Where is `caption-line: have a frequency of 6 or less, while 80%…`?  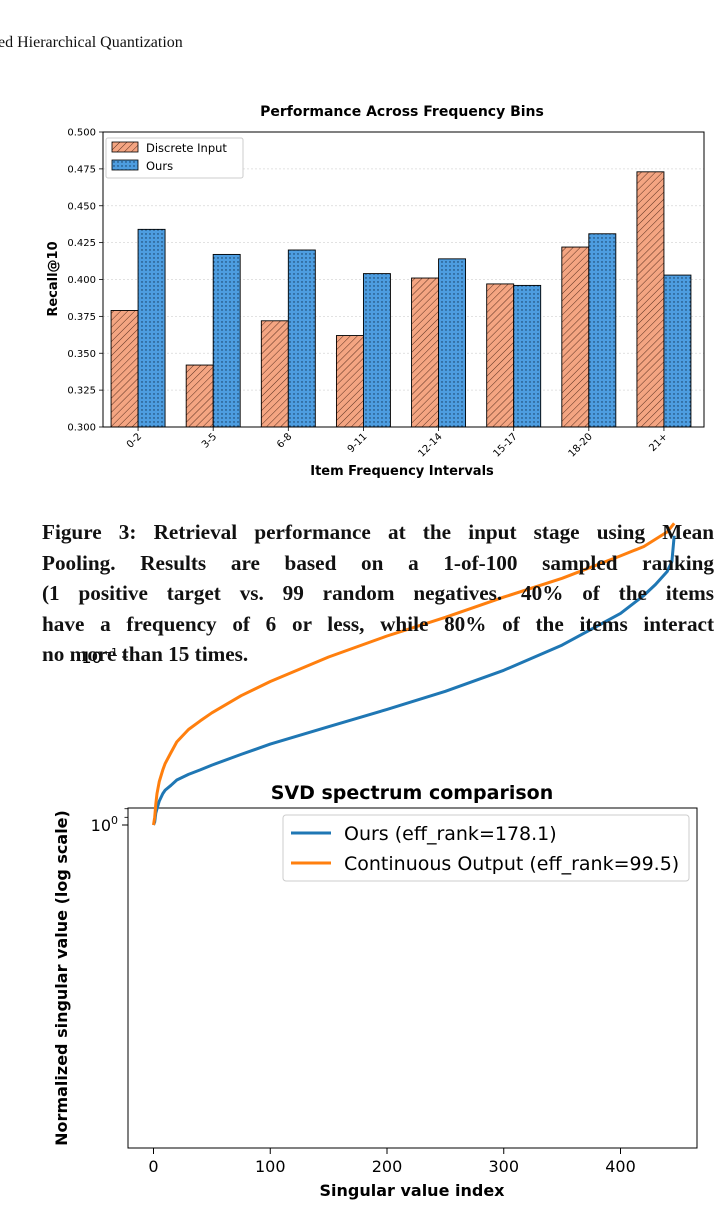 caption-line: have a frequency of 6 or less, while 80%… is located at coordinates (378, 623).